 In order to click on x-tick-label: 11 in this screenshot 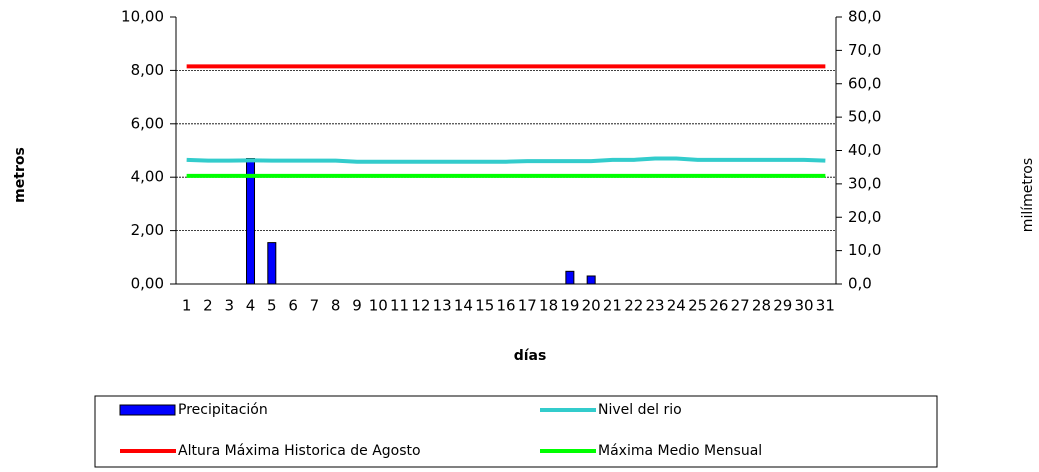, I will do `click(399, 306)`.